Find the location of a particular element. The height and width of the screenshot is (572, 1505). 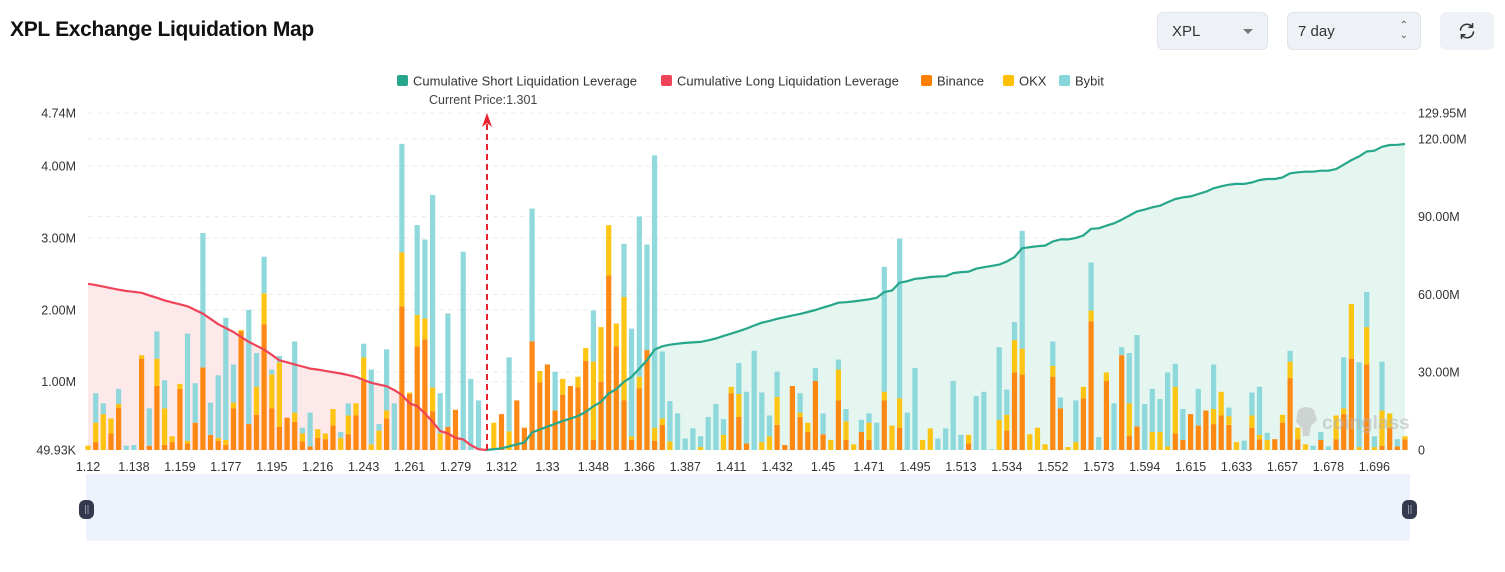

page-title: XPL Exchange Liquidation Map is located at coordinates (162, 29).